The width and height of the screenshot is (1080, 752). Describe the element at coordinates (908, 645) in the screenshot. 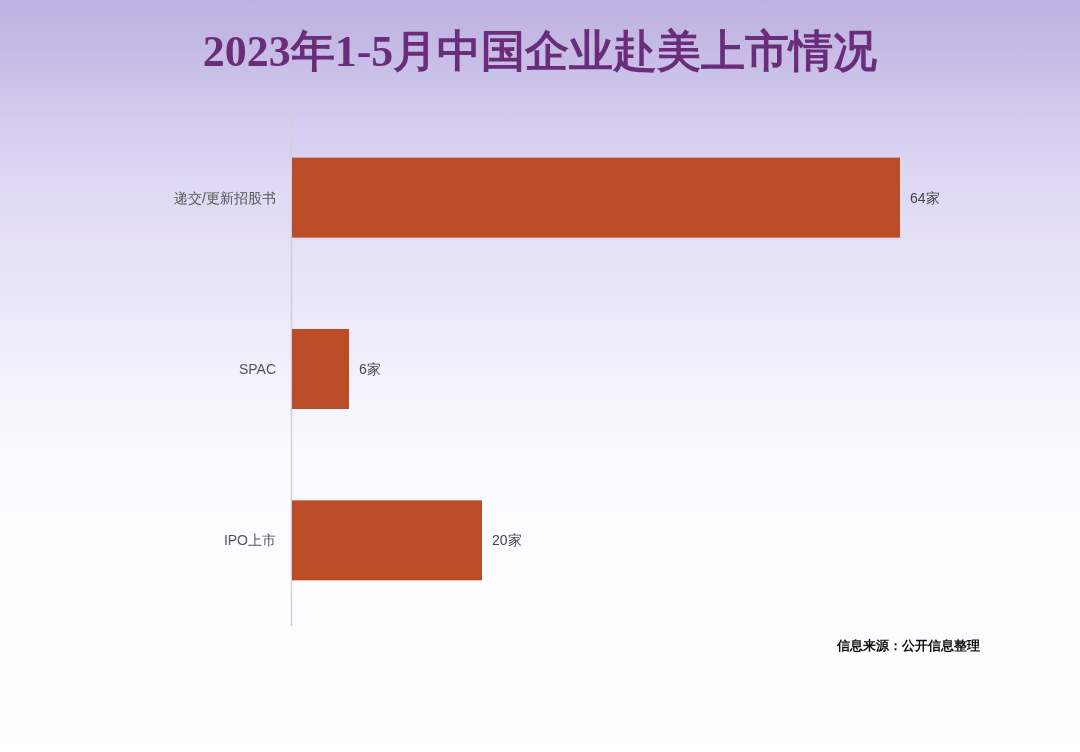

I see `text: 信息来源：公开信息整理` at that location.